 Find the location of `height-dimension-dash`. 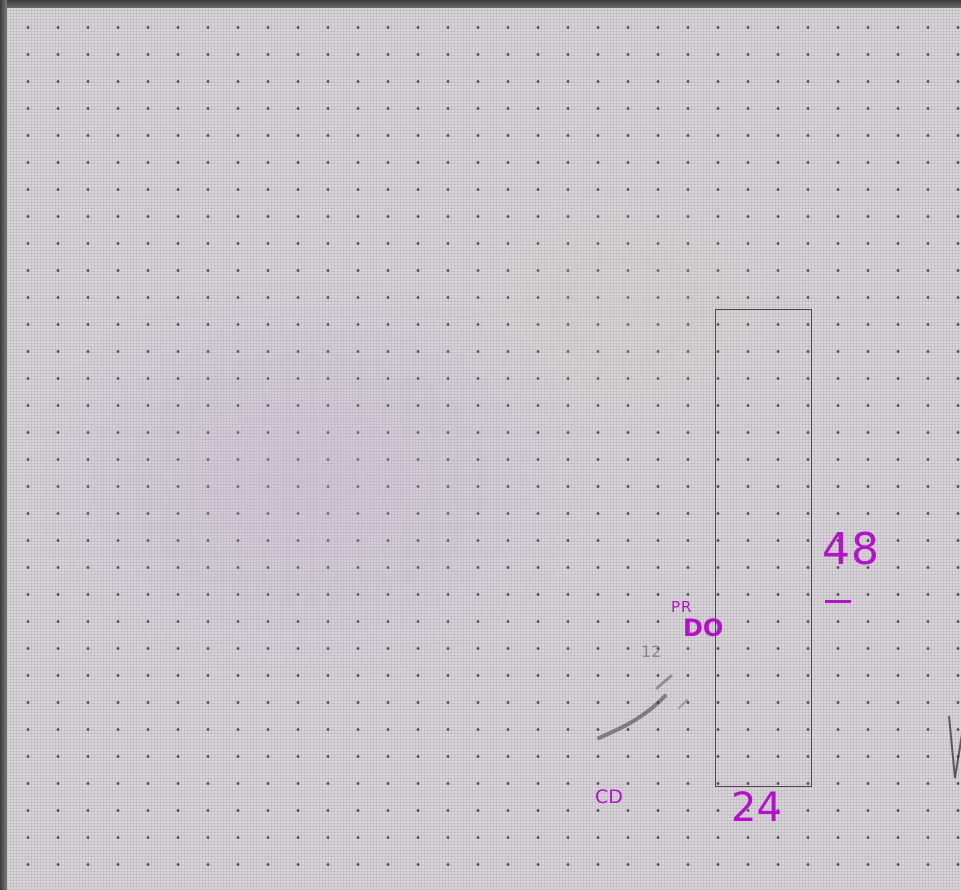

height-dimension-dash is located at coordinates (838, 601).